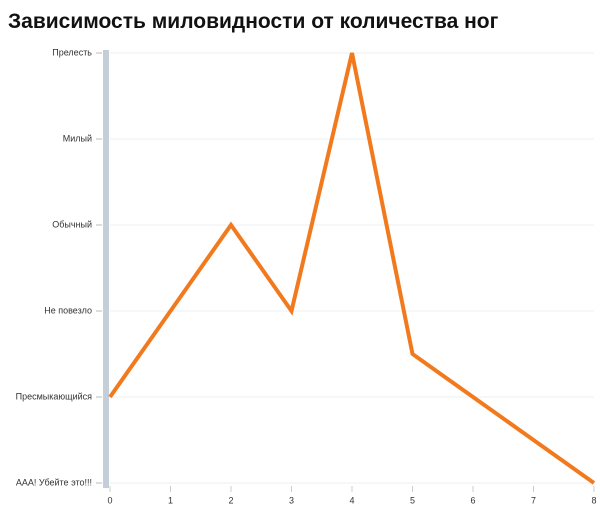 The width and height of the screenshot is (600, 530). Describe the element at coordinates (68, 310) in the screenshot. I see `y-tick-label: Не повезло` at that location.